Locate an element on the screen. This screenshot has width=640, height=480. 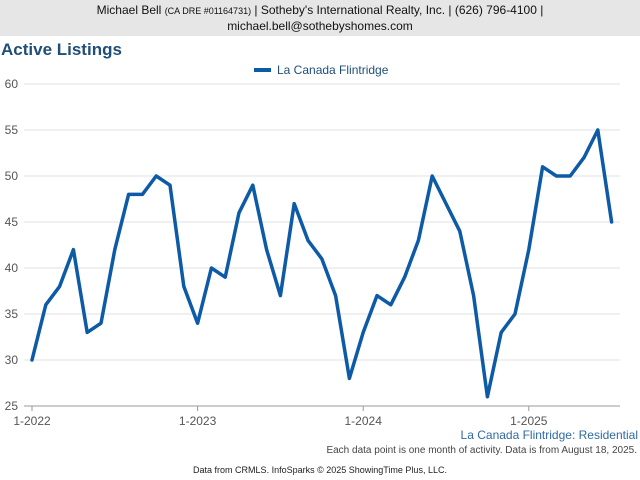
y-tick-label: 35 is located at coordinates (12, 314).